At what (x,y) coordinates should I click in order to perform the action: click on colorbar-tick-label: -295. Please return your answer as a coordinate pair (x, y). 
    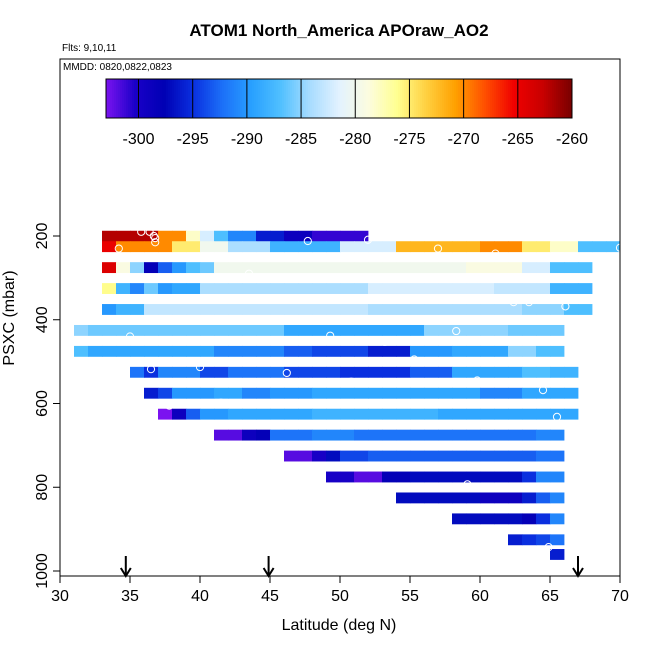
    Looking at the image, I should click on (193, 139).